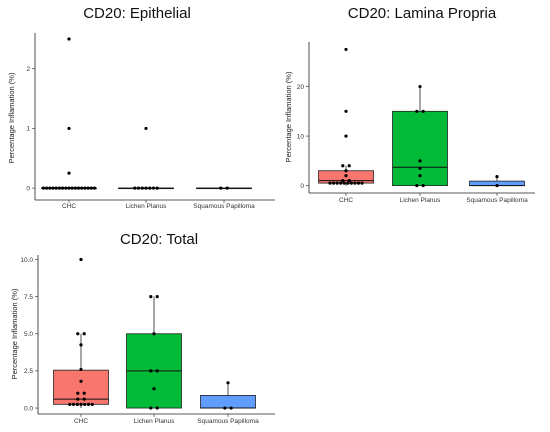 The height and width of the screenshot is (432, 550). Describe the element at coordinates (28, 334) in the screenshot. I see `y-tick-label: 5.0` at that location.